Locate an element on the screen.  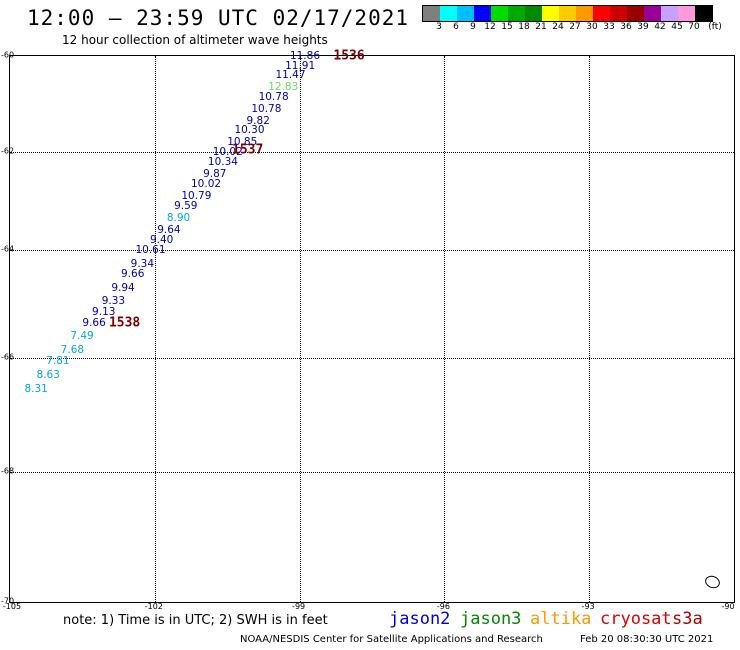
page-title: 12:00 – 23:59 UTC 02/17/2021 is located at coordinates (218, 18).